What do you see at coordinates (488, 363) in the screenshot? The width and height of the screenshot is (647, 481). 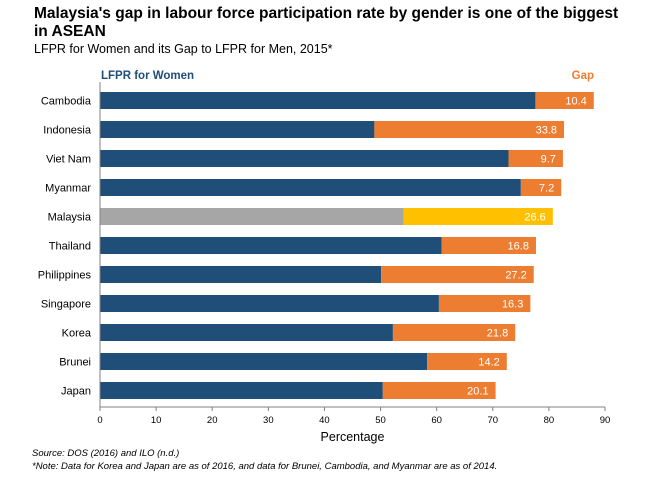 I see `gap-data-label: 14.2` at bounding box center [488, 363].